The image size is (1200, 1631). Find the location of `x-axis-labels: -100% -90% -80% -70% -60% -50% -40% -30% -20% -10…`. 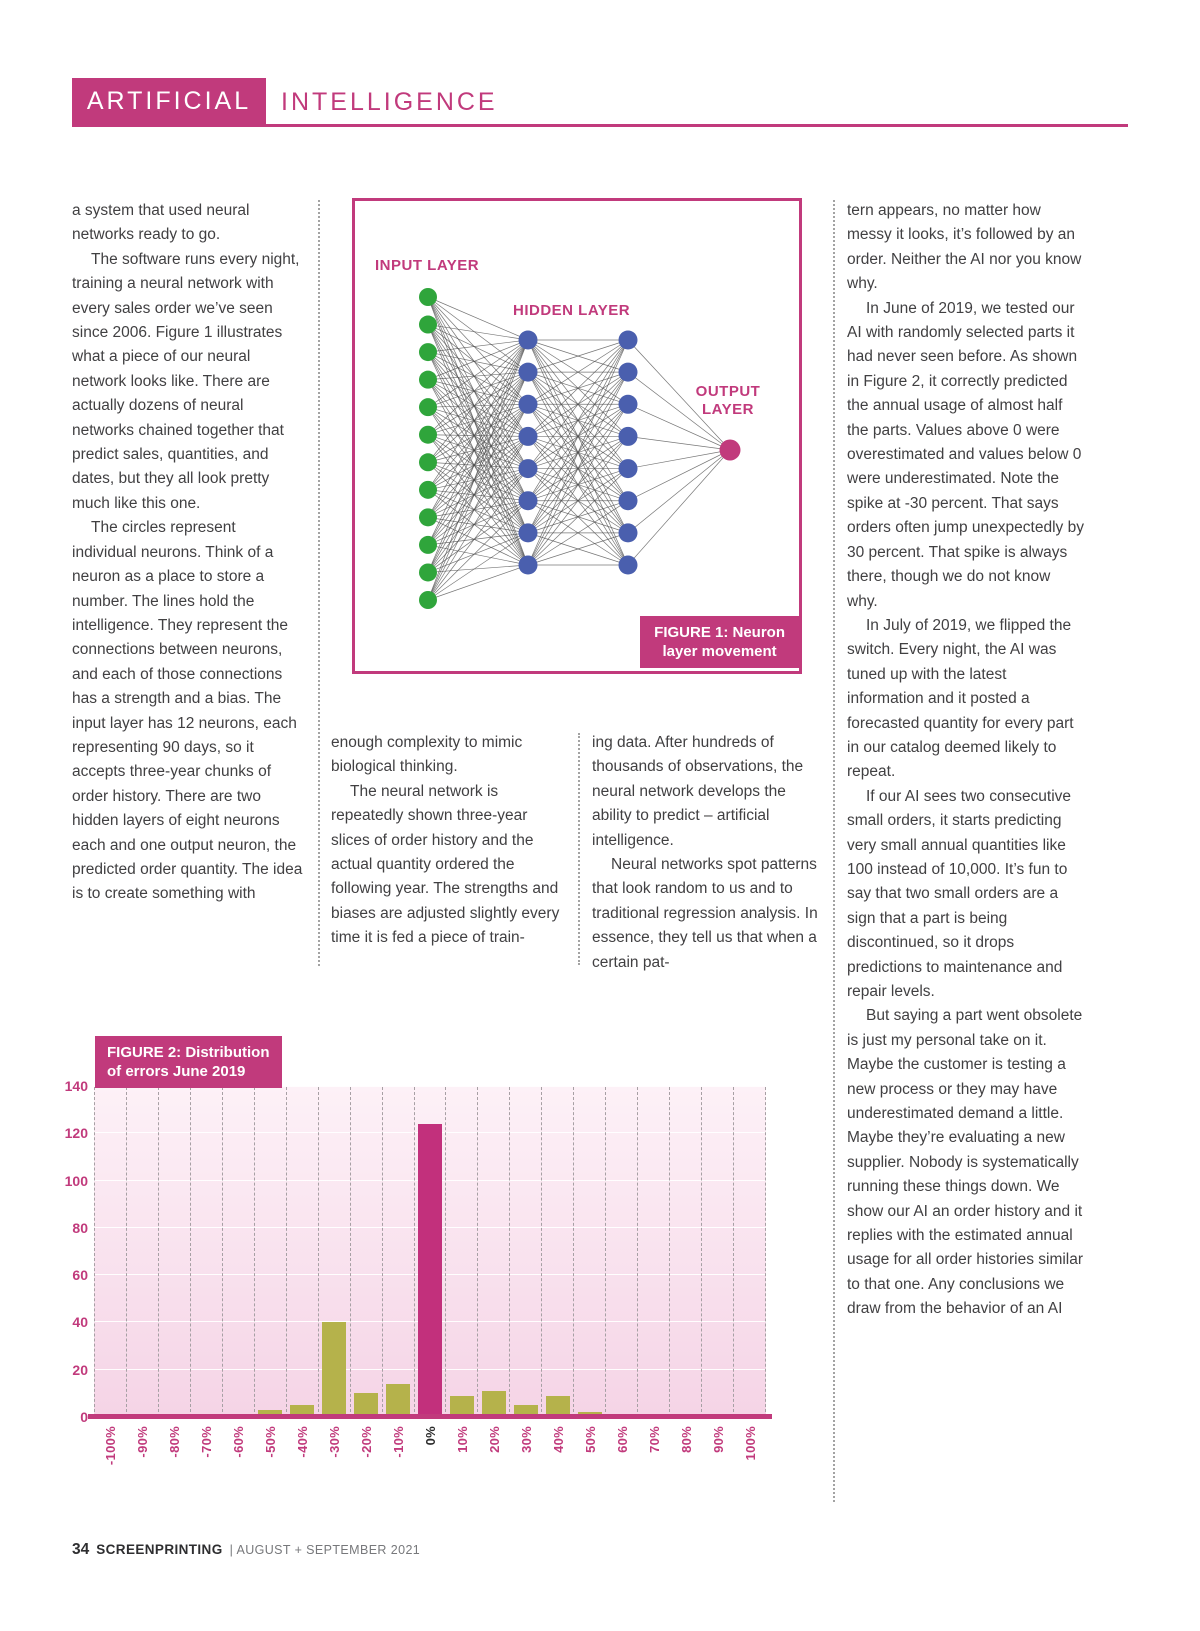

x-axis-labels: -100% -90% -80% -70% -60% -50% -40% -30% -20% -10… is located at coordinates (430, 1466).